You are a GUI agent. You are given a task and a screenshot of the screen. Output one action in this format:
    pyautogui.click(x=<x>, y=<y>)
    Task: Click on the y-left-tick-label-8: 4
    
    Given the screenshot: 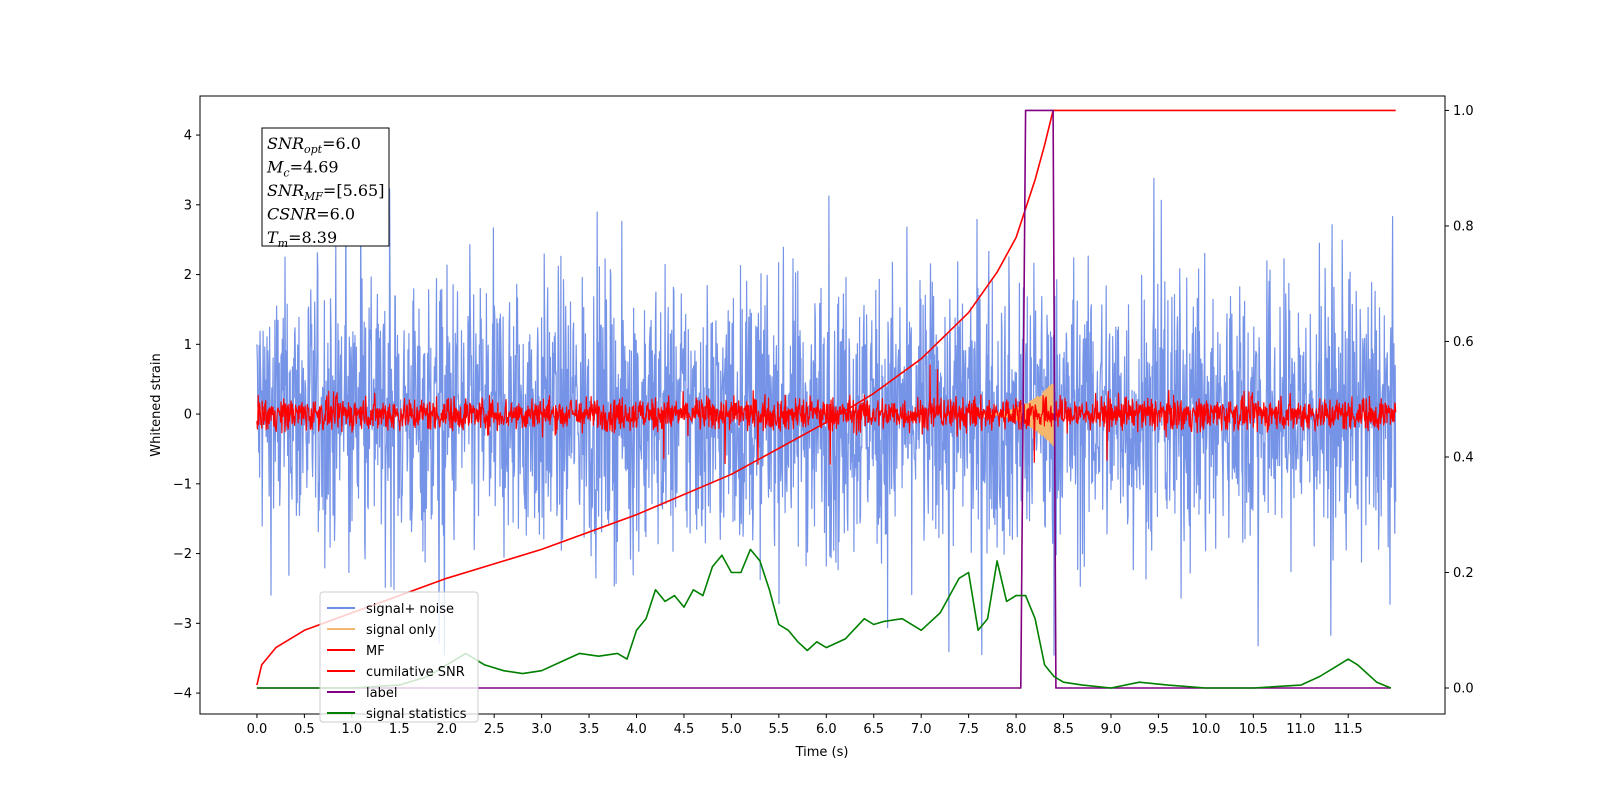 What is the action you would take?
    pyautogui.click(x=188, y=136)
    